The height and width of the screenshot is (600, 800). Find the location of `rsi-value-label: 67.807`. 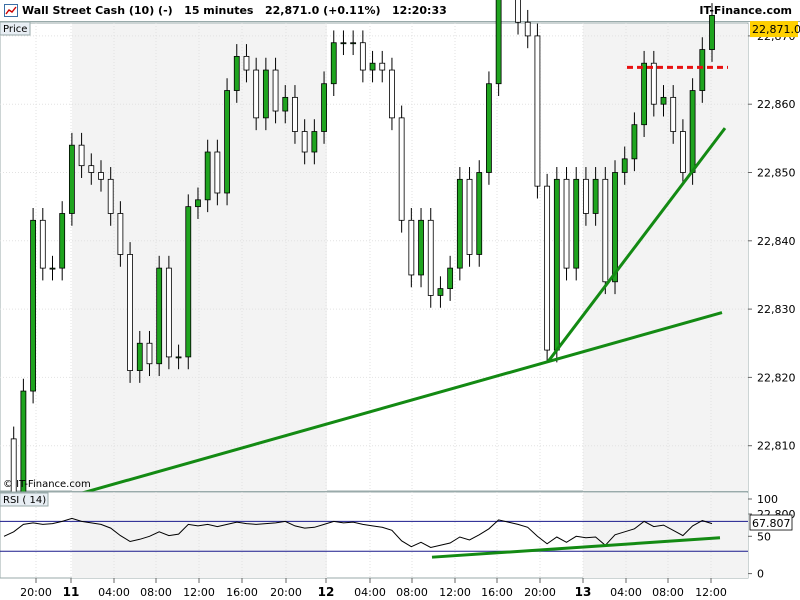

rsi-value-label: 67.807 is located at coordinates (771, 523).